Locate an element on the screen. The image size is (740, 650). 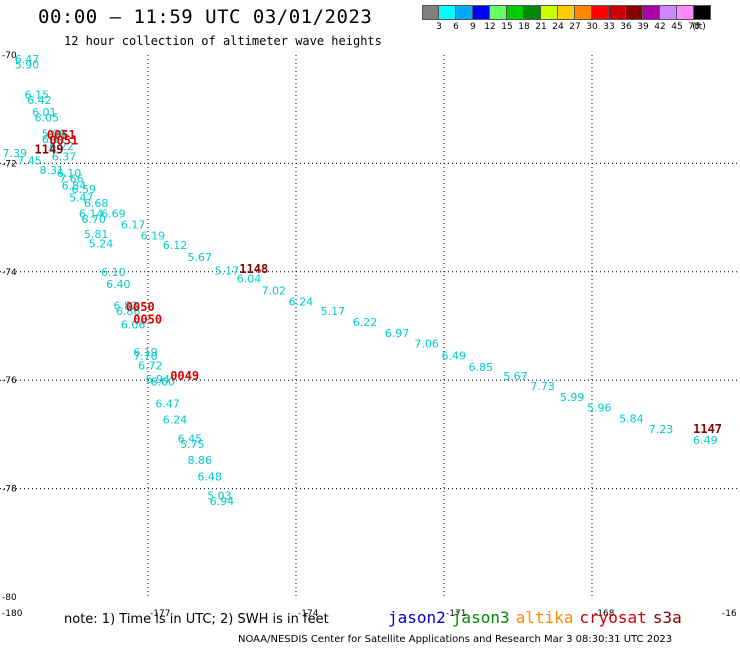
swh-point: 6.94 is located at coordinates (222, 501).